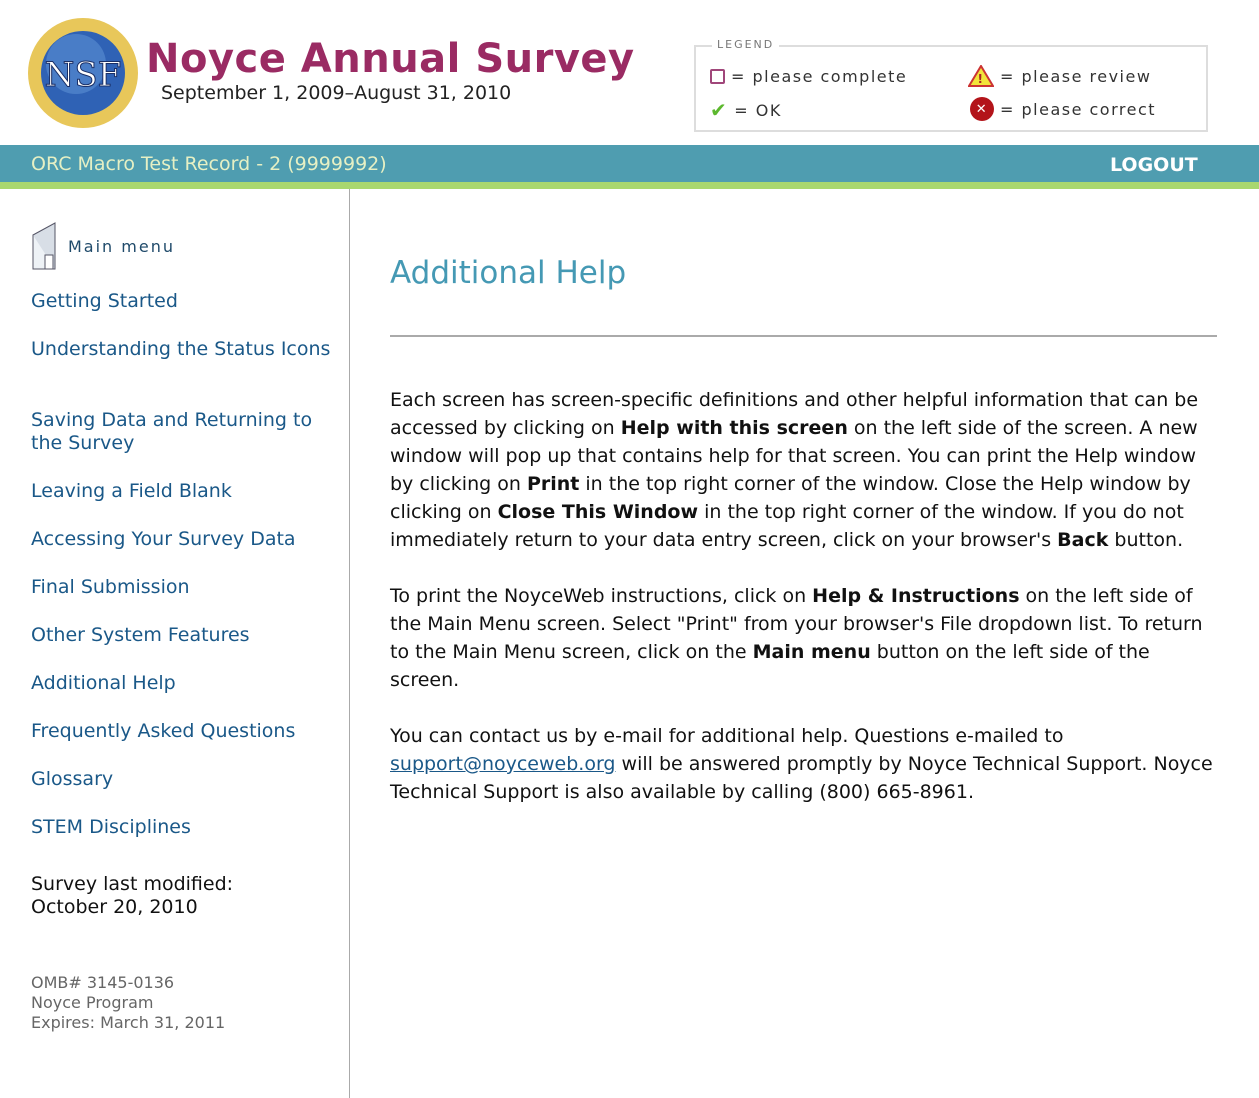 The image size is (1259, 1098). What do you see at coordinates (746, 44) in the screenshot?
I see `legend-title: LEGEND` at bounding box center [746, 44].